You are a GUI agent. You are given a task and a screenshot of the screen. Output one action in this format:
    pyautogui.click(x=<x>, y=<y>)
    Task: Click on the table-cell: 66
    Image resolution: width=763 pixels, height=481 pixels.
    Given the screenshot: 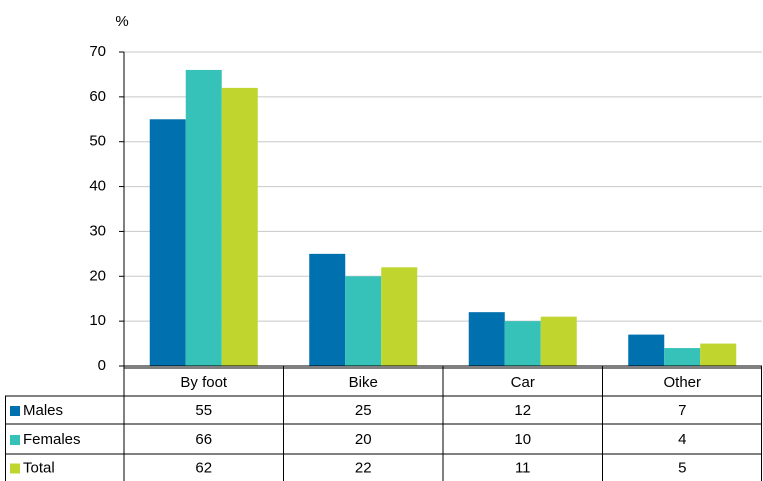 What is the action you would take?
    pyautogui.click(x=203, y=439)
    